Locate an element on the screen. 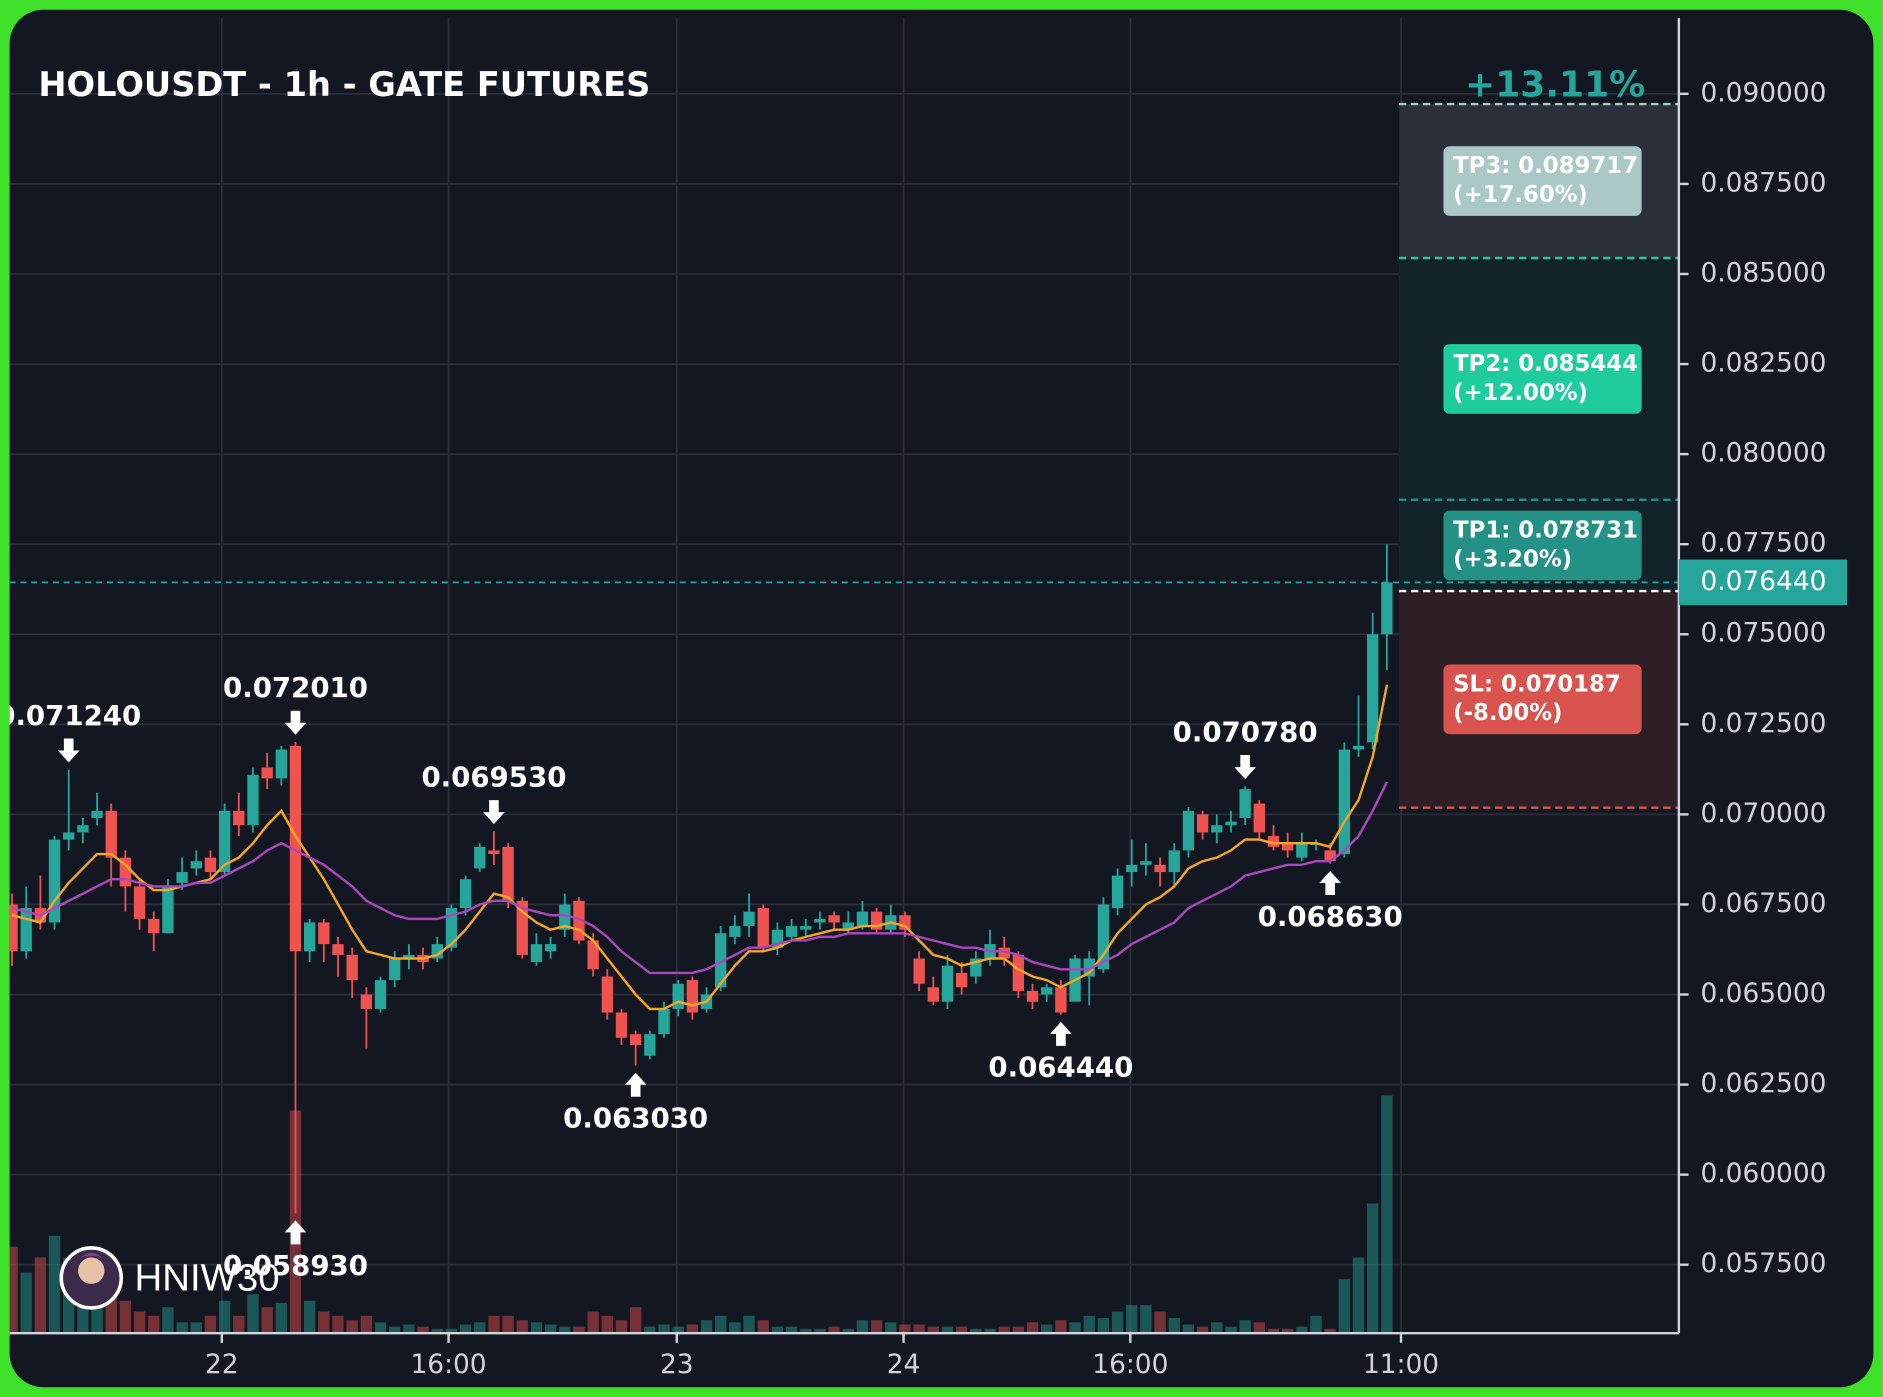 Image resolution: width=1883 pixels, height=1397 pixels. high-label: 0.069530 is located at coordinates (493, 776).